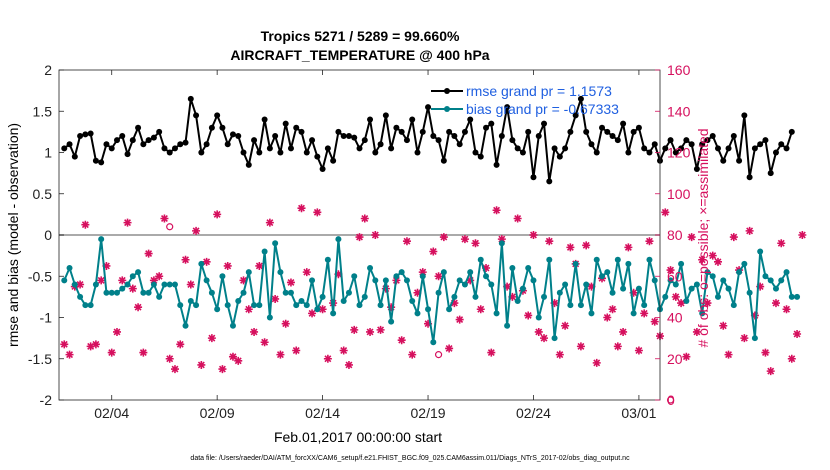 The height and width of the screenshot is (470, 830). I want to click on y2-tick-label: 80, so click(675, 235).